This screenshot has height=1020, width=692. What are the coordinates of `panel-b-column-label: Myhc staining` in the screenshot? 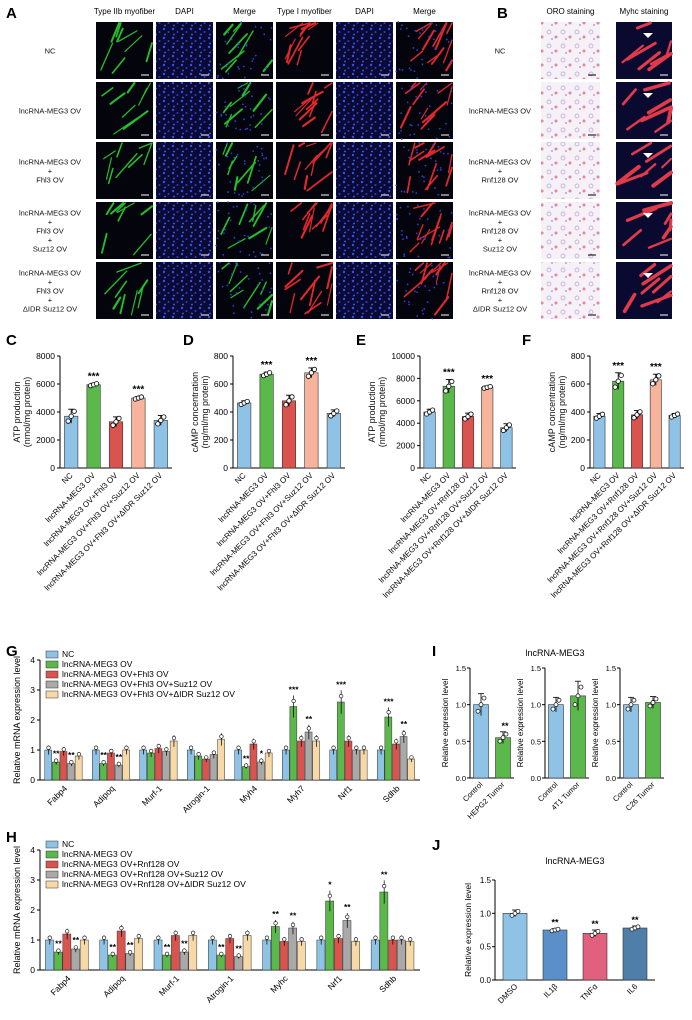 It's located at (644, 11).